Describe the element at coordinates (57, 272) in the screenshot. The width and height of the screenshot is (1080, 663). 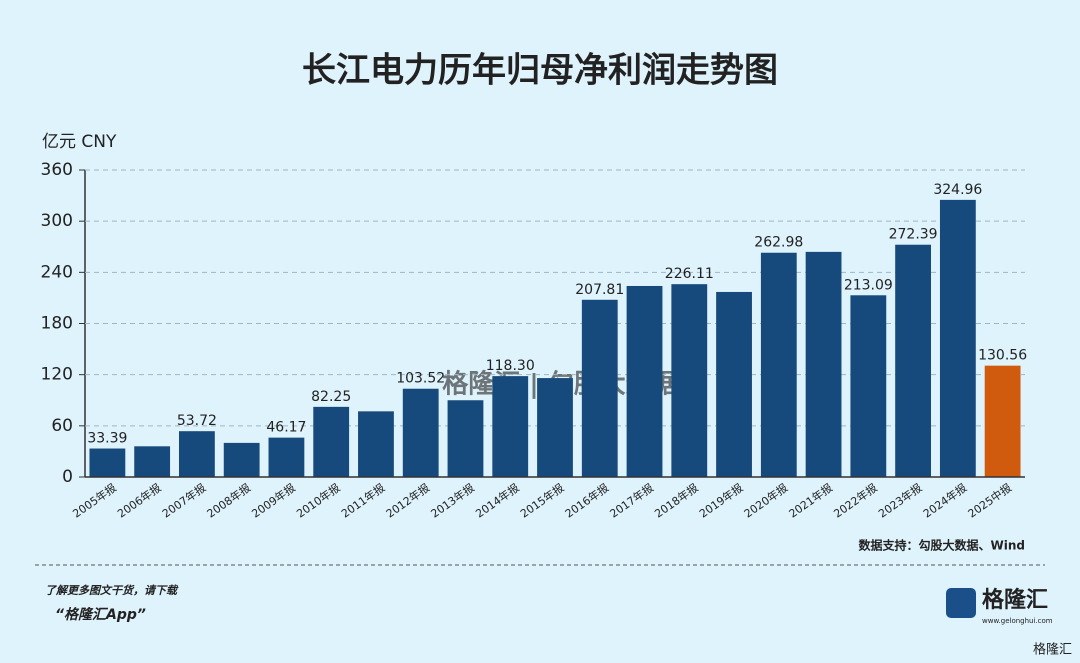
I see `y-tick-label: 240` at that location.